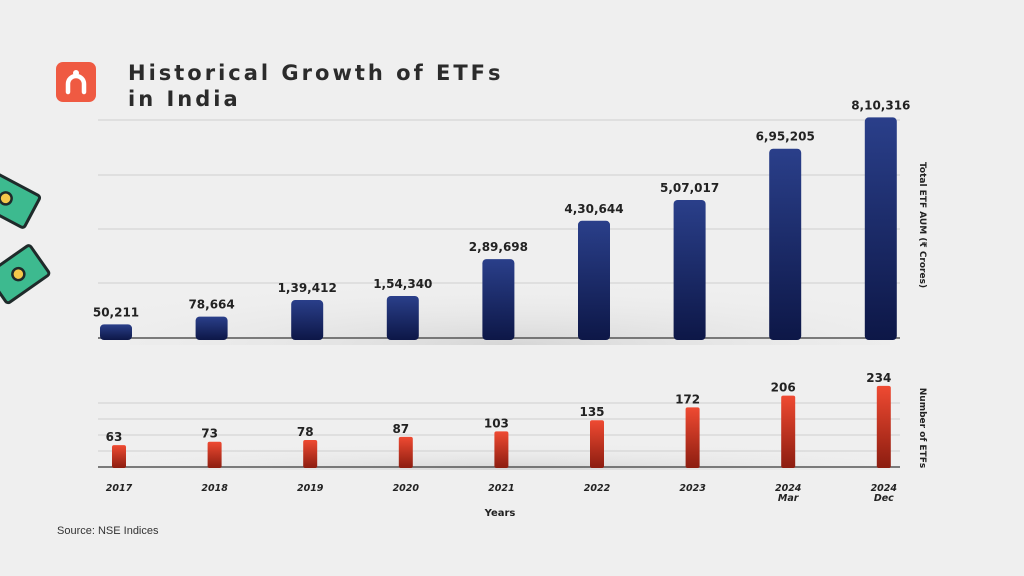  I want to click on banknote-decoration, so click(25, 238).